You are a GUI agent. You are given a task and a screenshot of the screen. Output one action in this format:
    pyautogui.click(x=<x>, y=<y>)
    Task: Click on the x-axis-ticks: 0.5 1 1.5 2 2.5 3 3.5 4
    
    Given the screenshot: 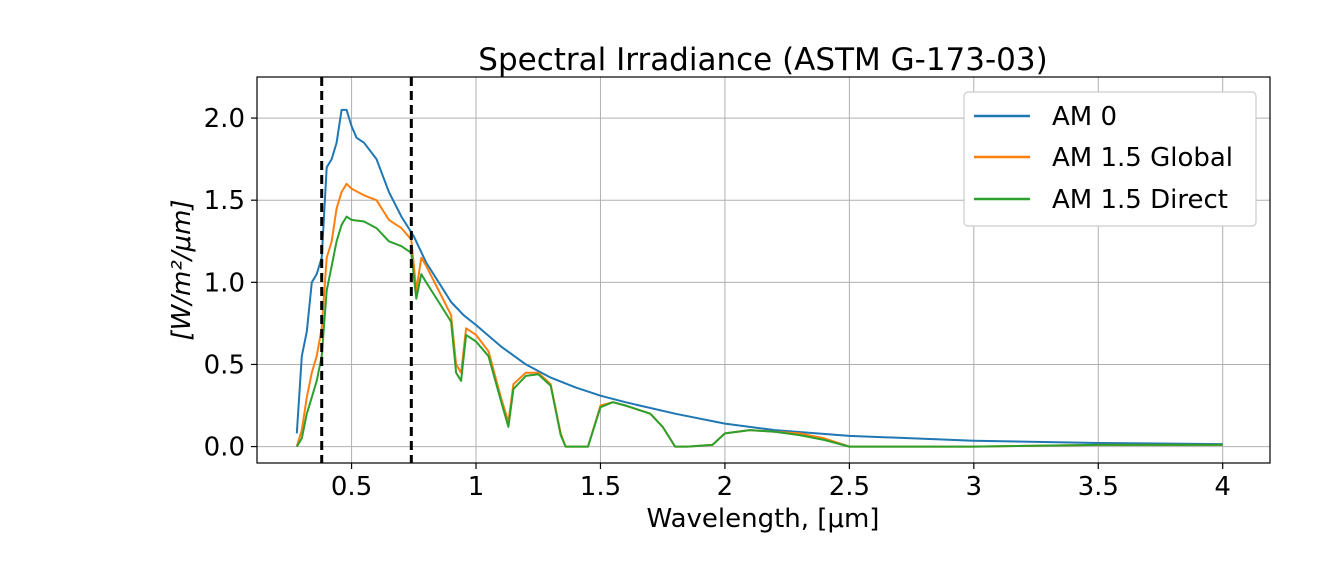 What is the action you would take?
    pyautogui.click(x=781, y=482)
    